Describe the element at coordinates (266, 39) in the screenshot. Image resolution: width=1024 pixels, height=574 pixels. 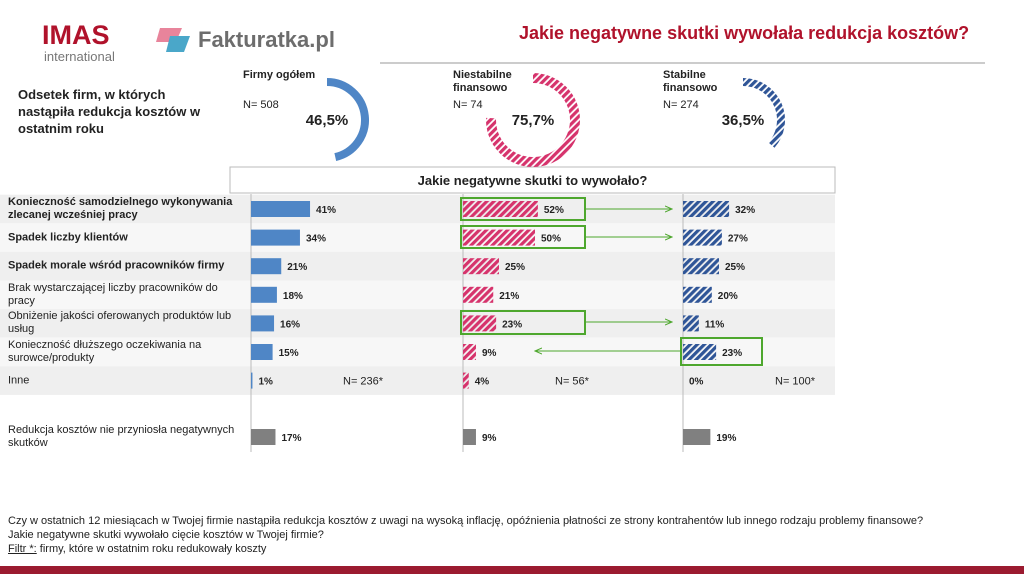
I see `partner: Fakturatka.pl` at that location.